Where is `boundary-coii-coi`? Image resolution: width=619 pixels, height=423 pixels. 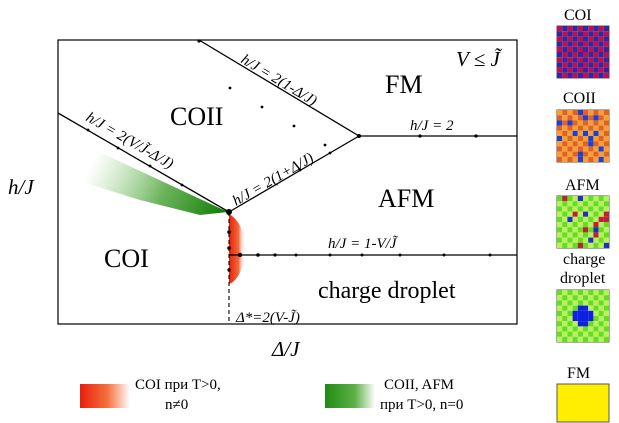 boundary-coii-coi is located at coordinates (143, 162).